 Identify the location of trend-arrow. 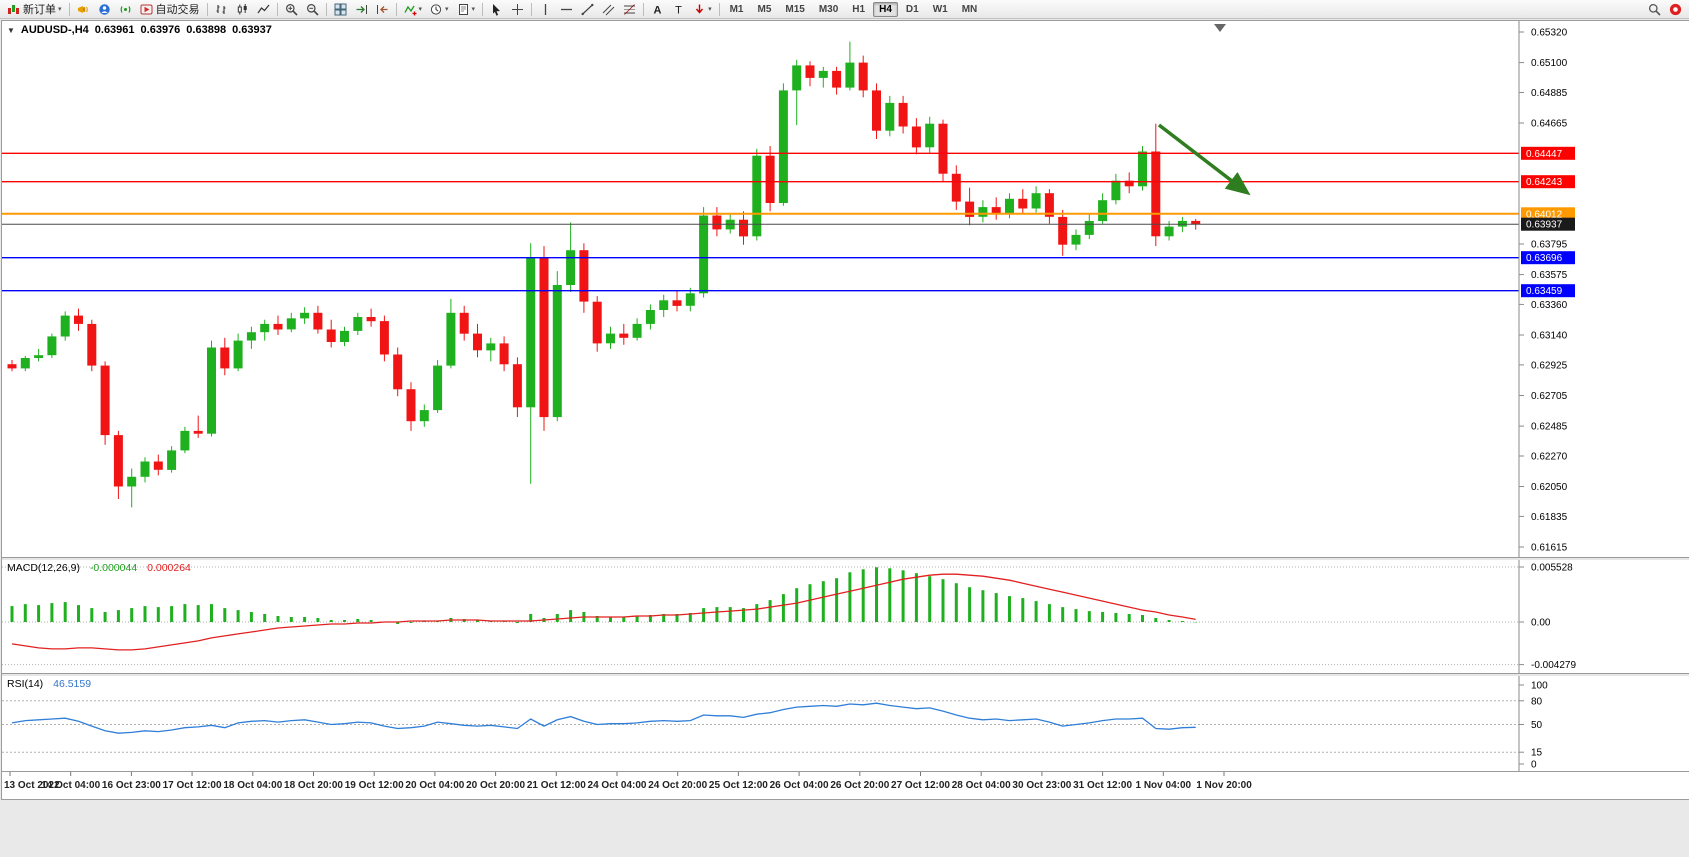
(1204, 159).